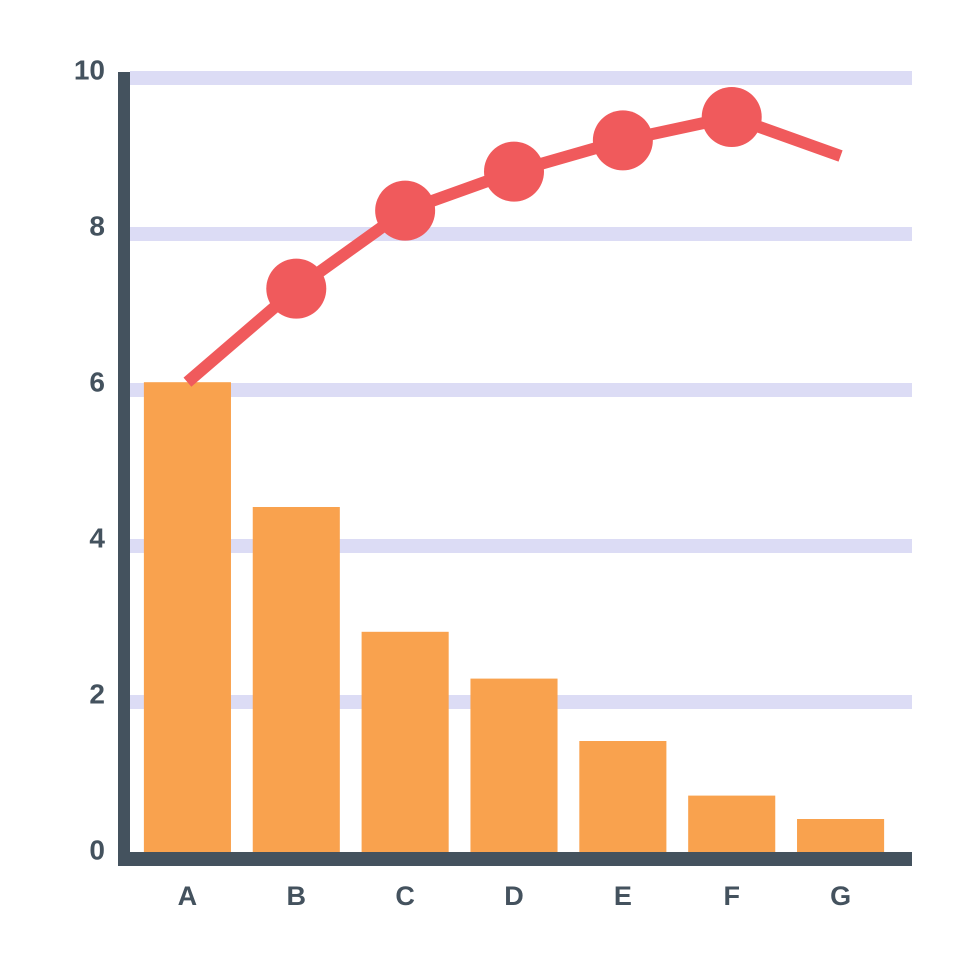  What do you see at coordinates (297, 896) in the screenshot?
I see `x-tick-label: B` at bounding box center [297, 896].